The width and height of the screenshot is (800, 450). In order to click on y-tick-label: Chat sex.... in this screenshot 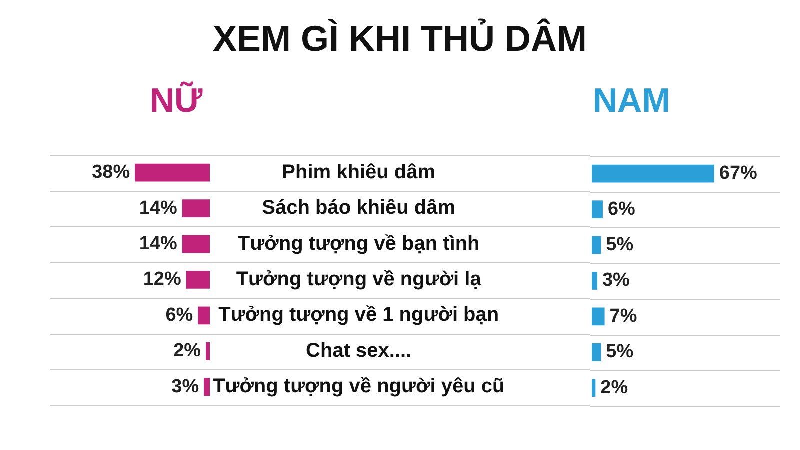, I will do `click(359, 351)`.